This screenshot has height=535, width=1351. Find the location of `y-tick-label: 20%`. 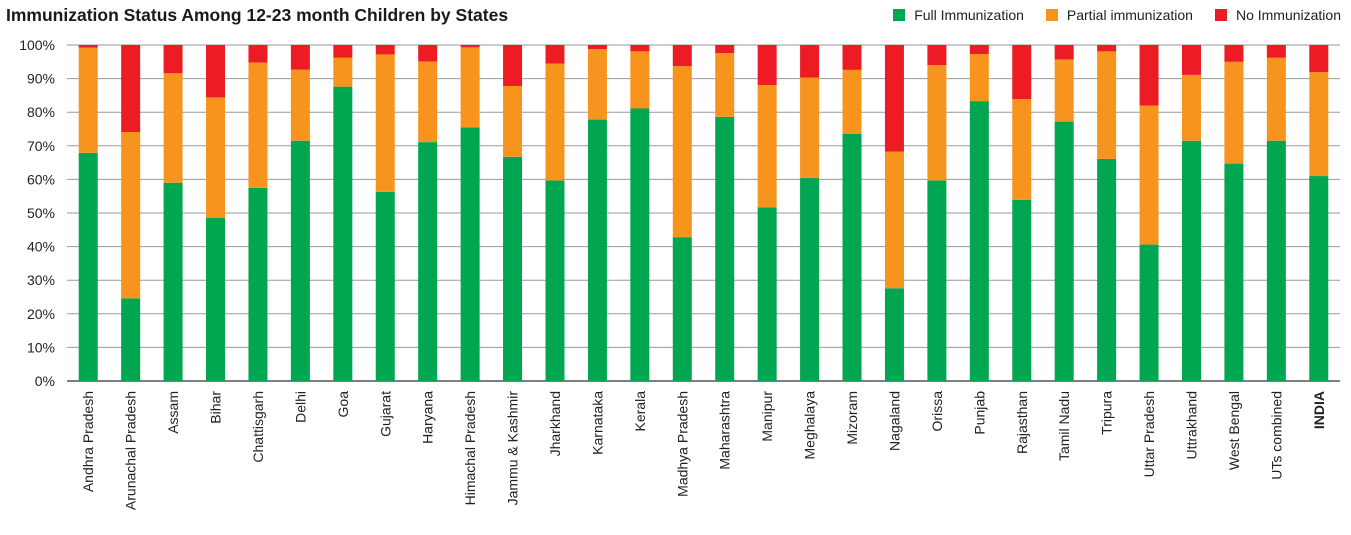

y-tick-label: 20% is located at coordinates (41, 314).